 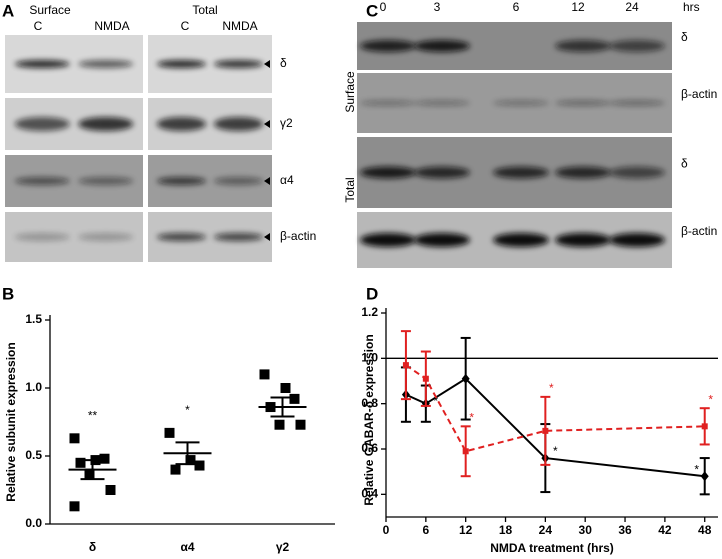 What do you see at coordinates (92, 547) in the screenshot?
I see `x-tick-label: δ` at bounding box center [92, 547].